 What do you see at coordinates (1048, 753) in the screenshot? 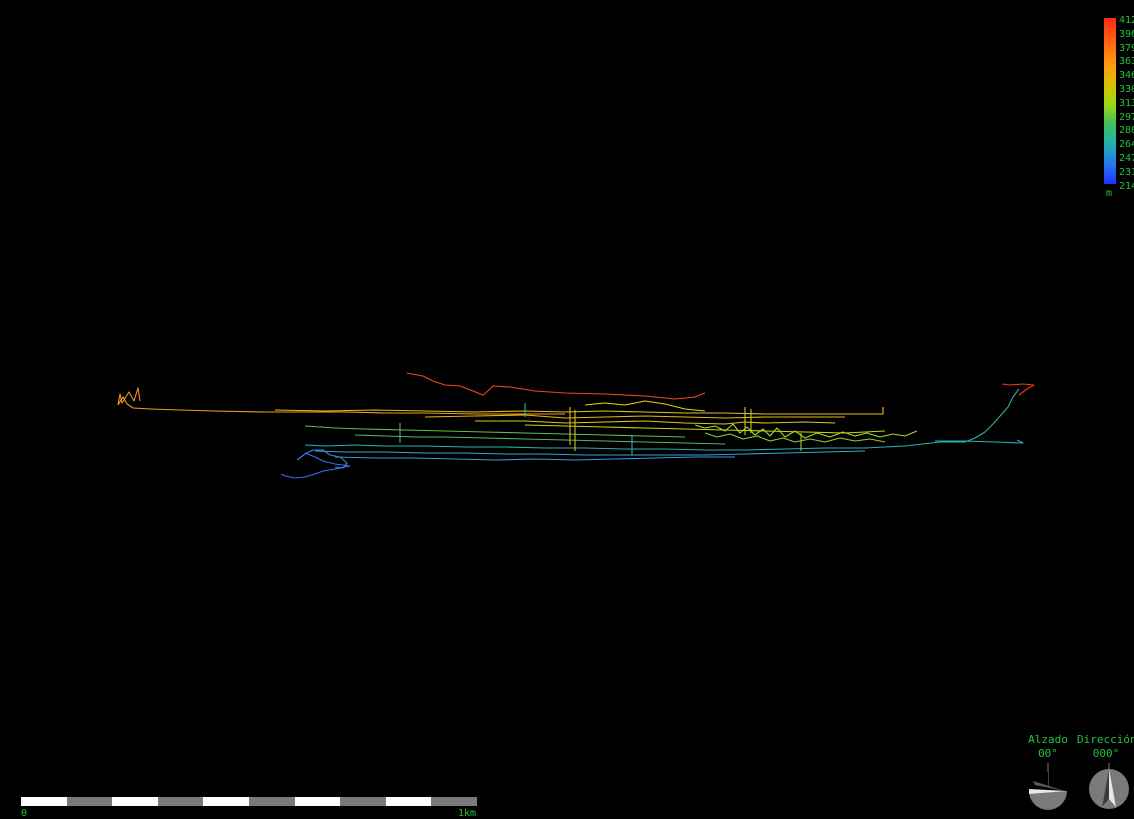
I see `elevation-gauge-value: 00°` at bounding box center [1048, 753].